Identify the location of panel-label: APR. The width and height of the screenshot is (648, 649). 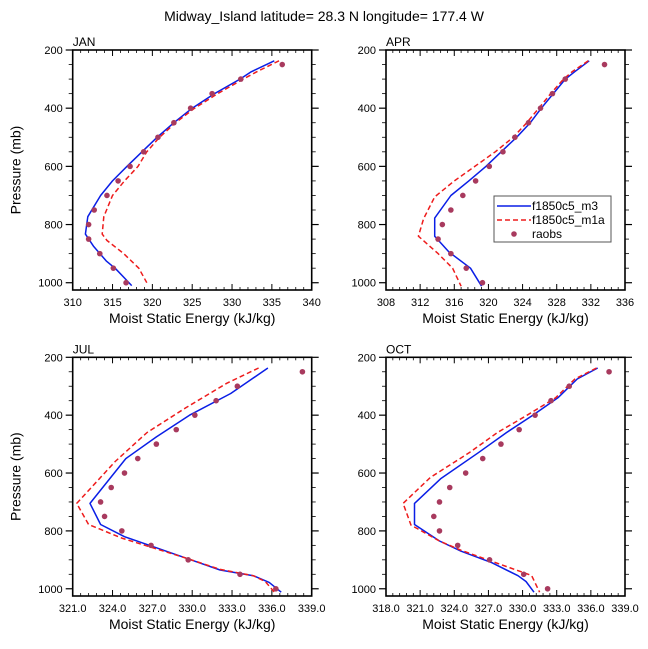
(398, 42).